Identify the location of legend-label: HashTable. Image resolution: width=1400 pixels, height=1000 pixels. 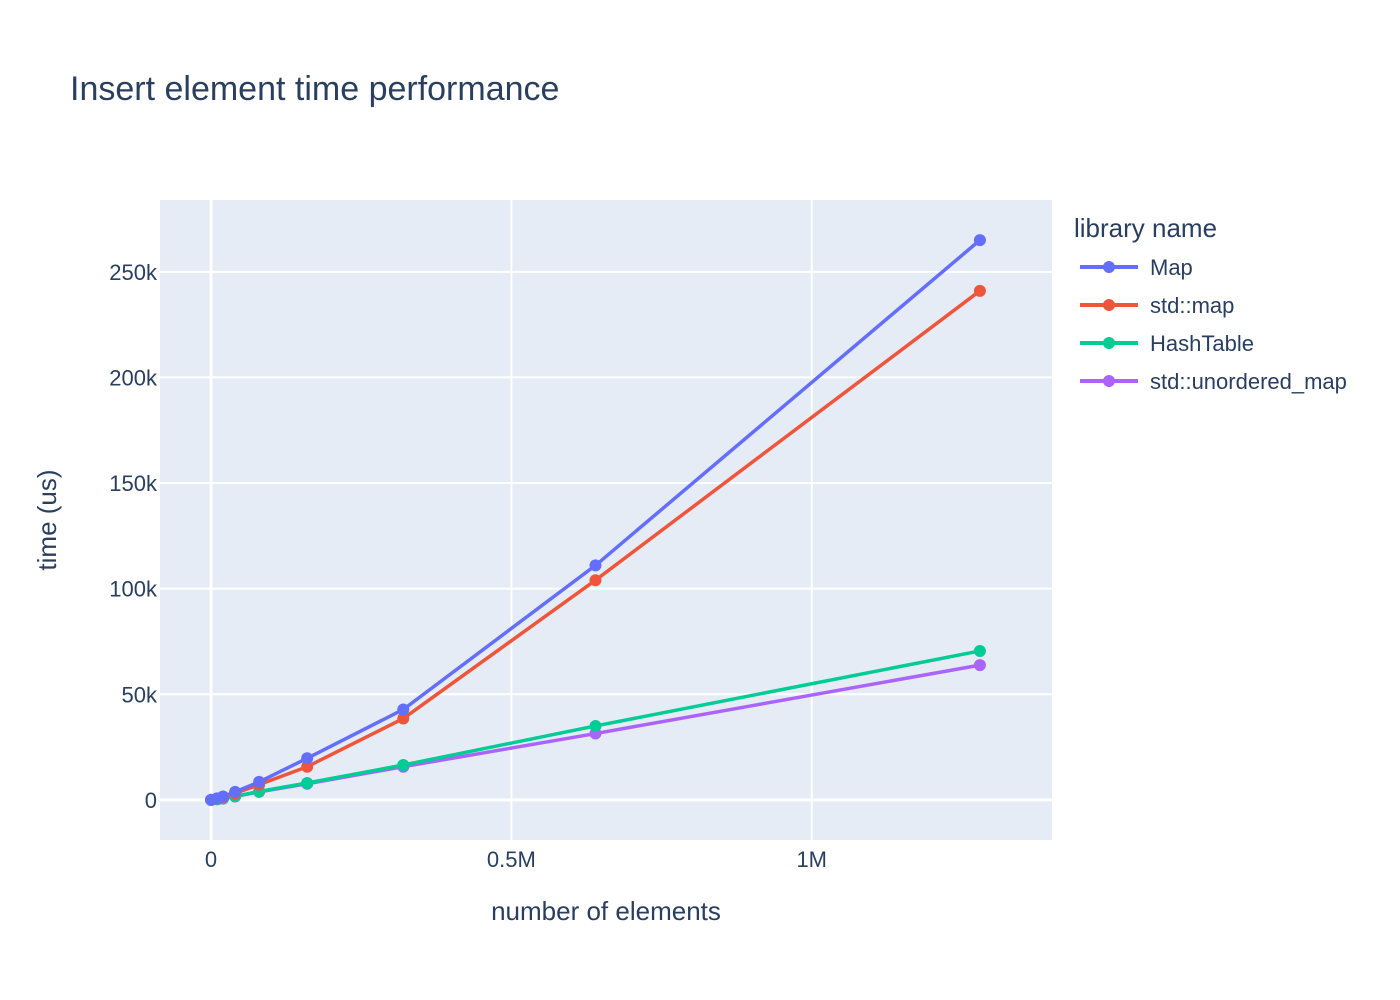
(1202, 343).